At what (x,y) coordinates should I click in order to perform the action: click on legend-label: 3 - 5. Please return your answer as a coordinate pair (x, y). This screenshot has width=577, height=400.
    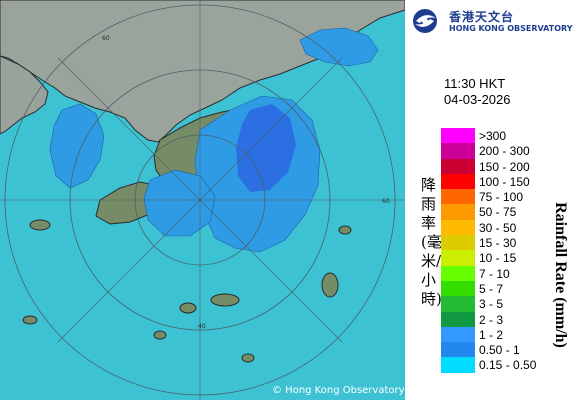
    Looking at the image, I should click on (491, 304).